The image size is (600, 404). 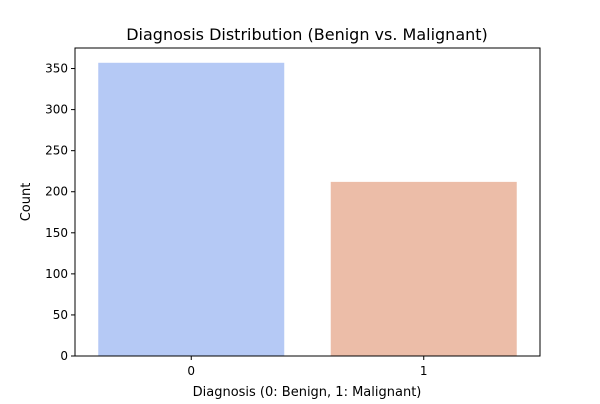 I want to click on y-tick-label-300: 300, so click(x=56, y=110).